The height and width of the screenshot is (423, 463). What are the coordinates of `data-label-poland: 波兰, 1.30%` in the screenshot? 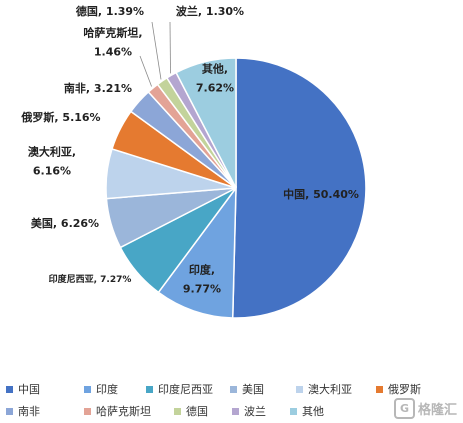 It's located at (210, 11).